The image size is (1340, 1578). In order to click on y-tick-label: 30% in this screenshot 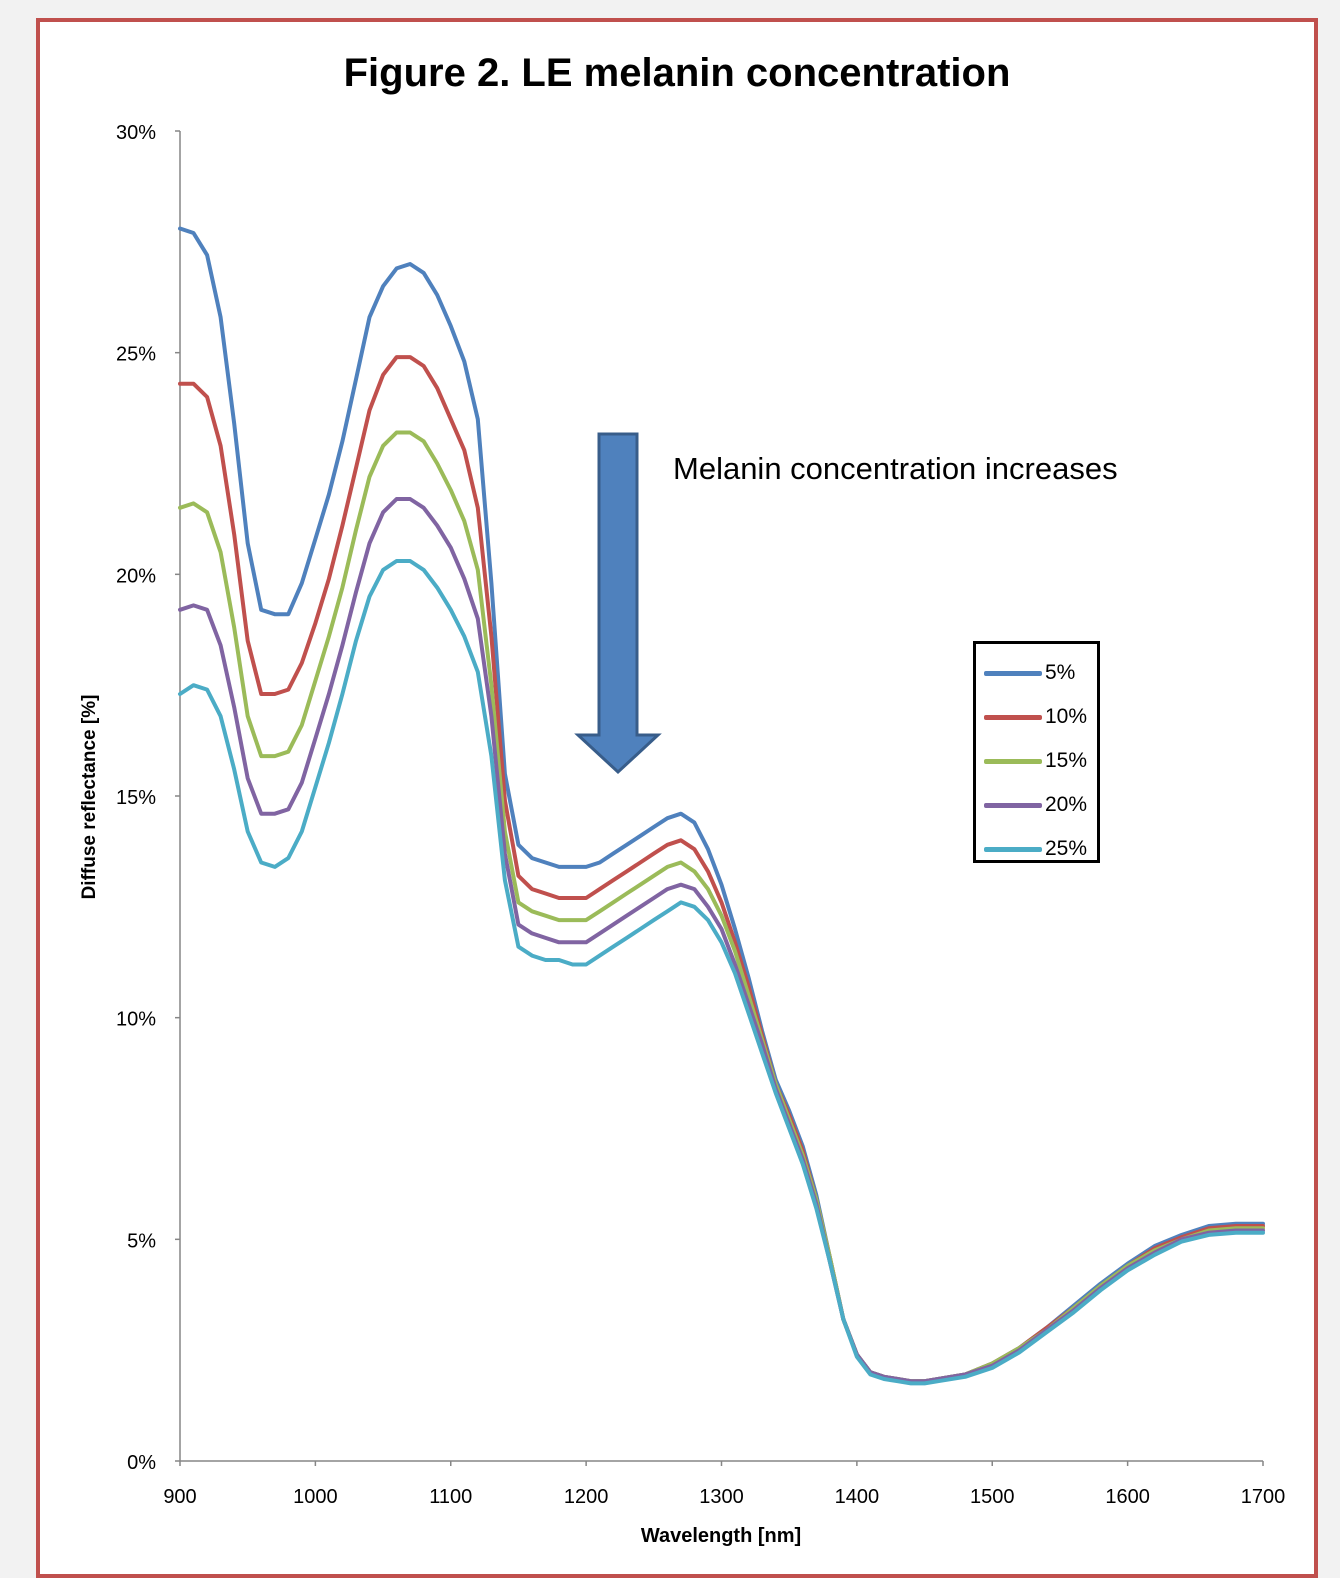, I will do `click(136, 133)`.